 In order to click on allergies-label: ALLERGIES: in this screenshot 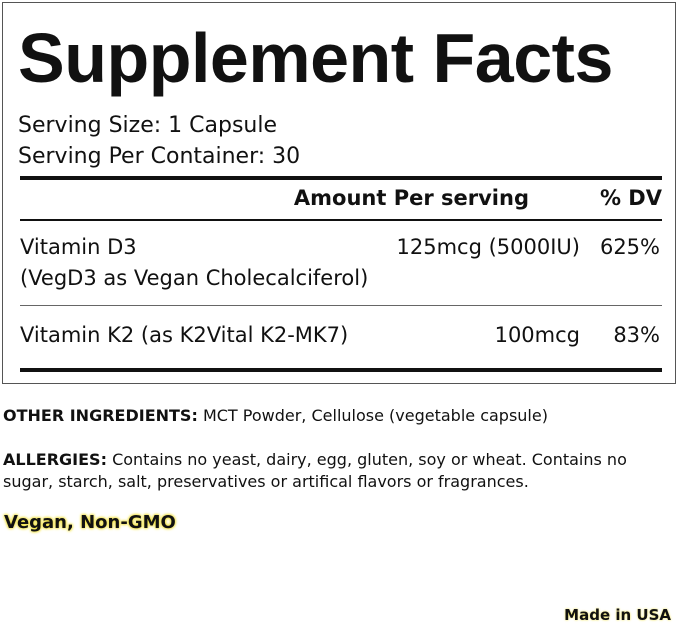, I will do `click(55, 459)`.